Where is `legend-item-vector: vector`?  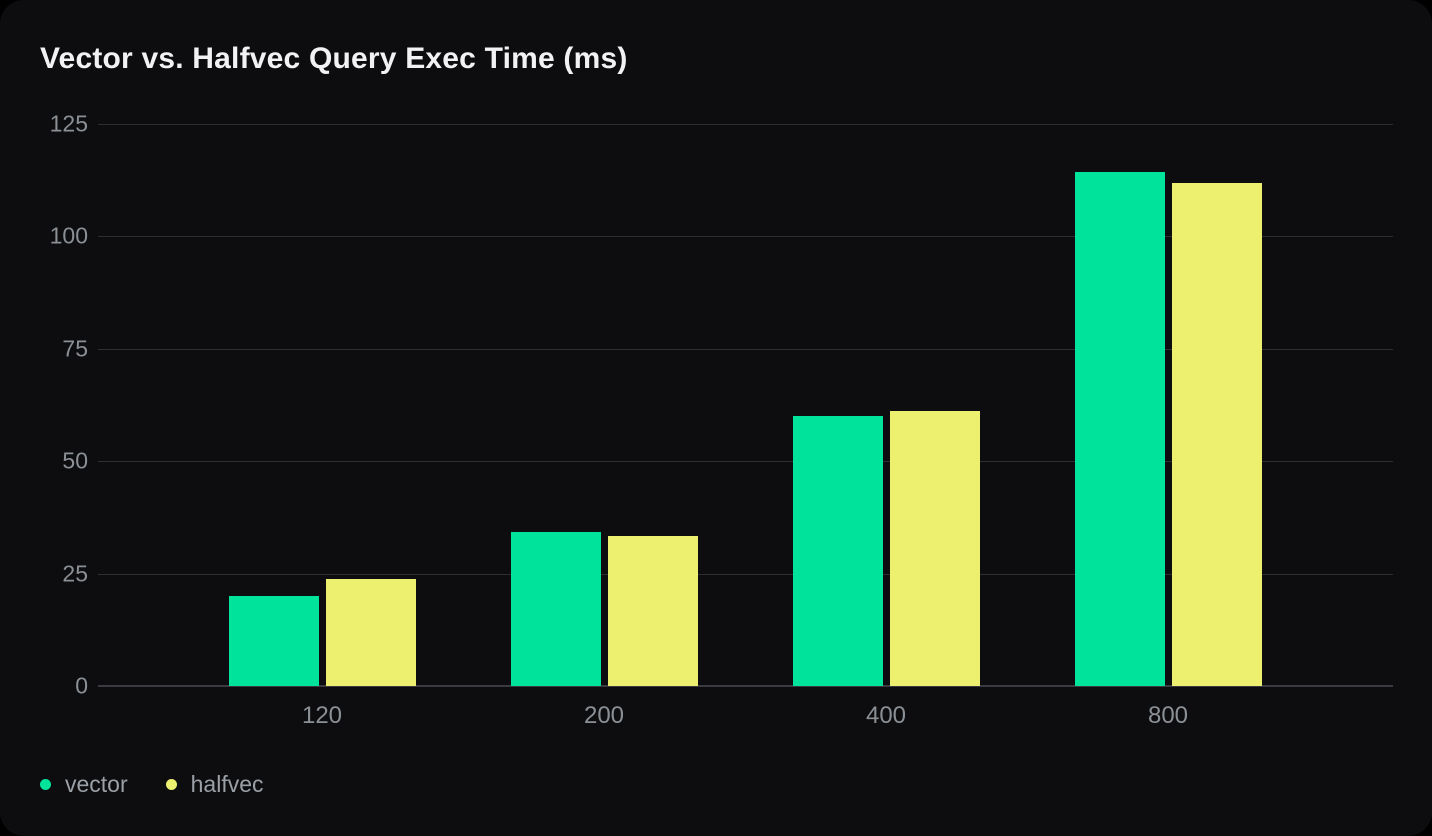 legend-item-vector: vector is located at coordinates (84, 784).